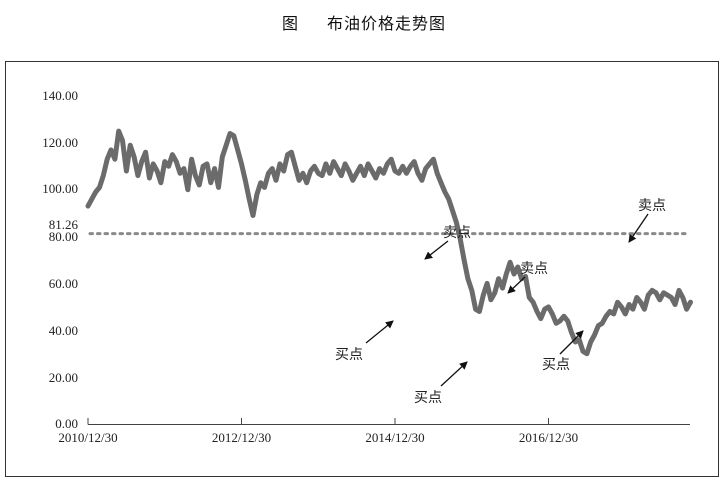 The image size is (728, 488). Describe the element at coordinates (290, 23) in the screenshot. I see `figure-label: 图` at that location.